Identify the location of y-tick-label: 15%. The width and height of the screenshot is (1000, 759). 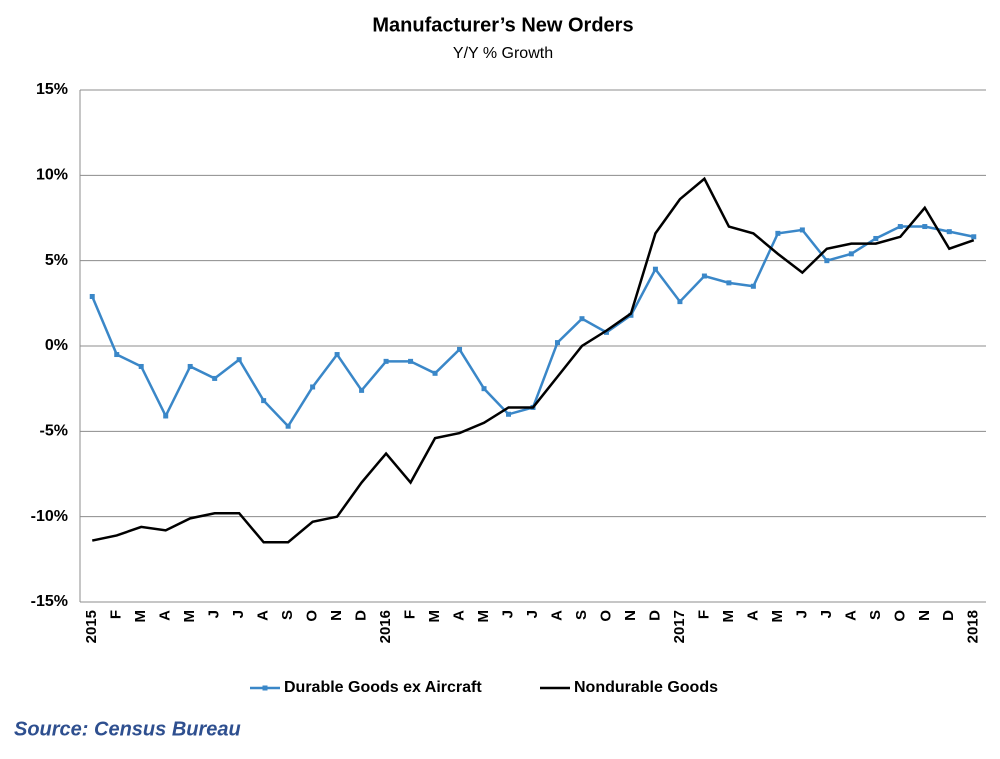
(52, 89).